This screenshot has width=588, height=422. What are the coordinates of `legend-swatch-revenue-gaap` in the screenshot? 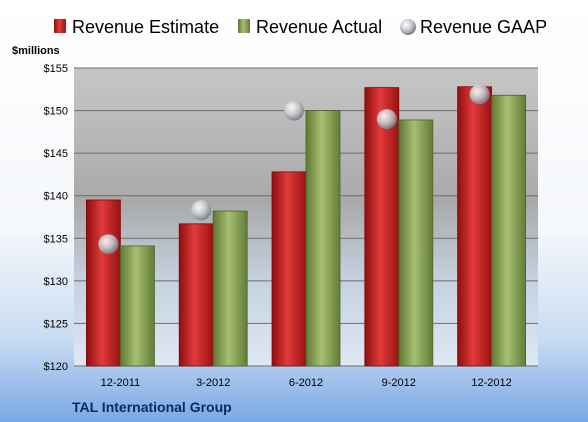 It's located at (408, 27).